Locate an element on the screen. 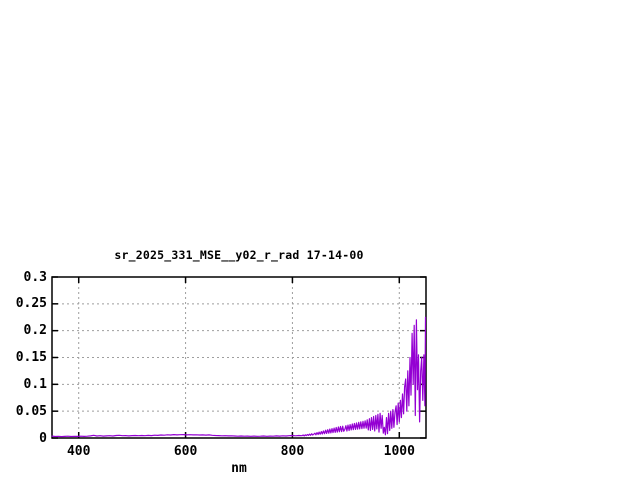 The width and height of the screenshot is (640, 480). x-tick-label: 1000 is located at coordinates (399, 451).